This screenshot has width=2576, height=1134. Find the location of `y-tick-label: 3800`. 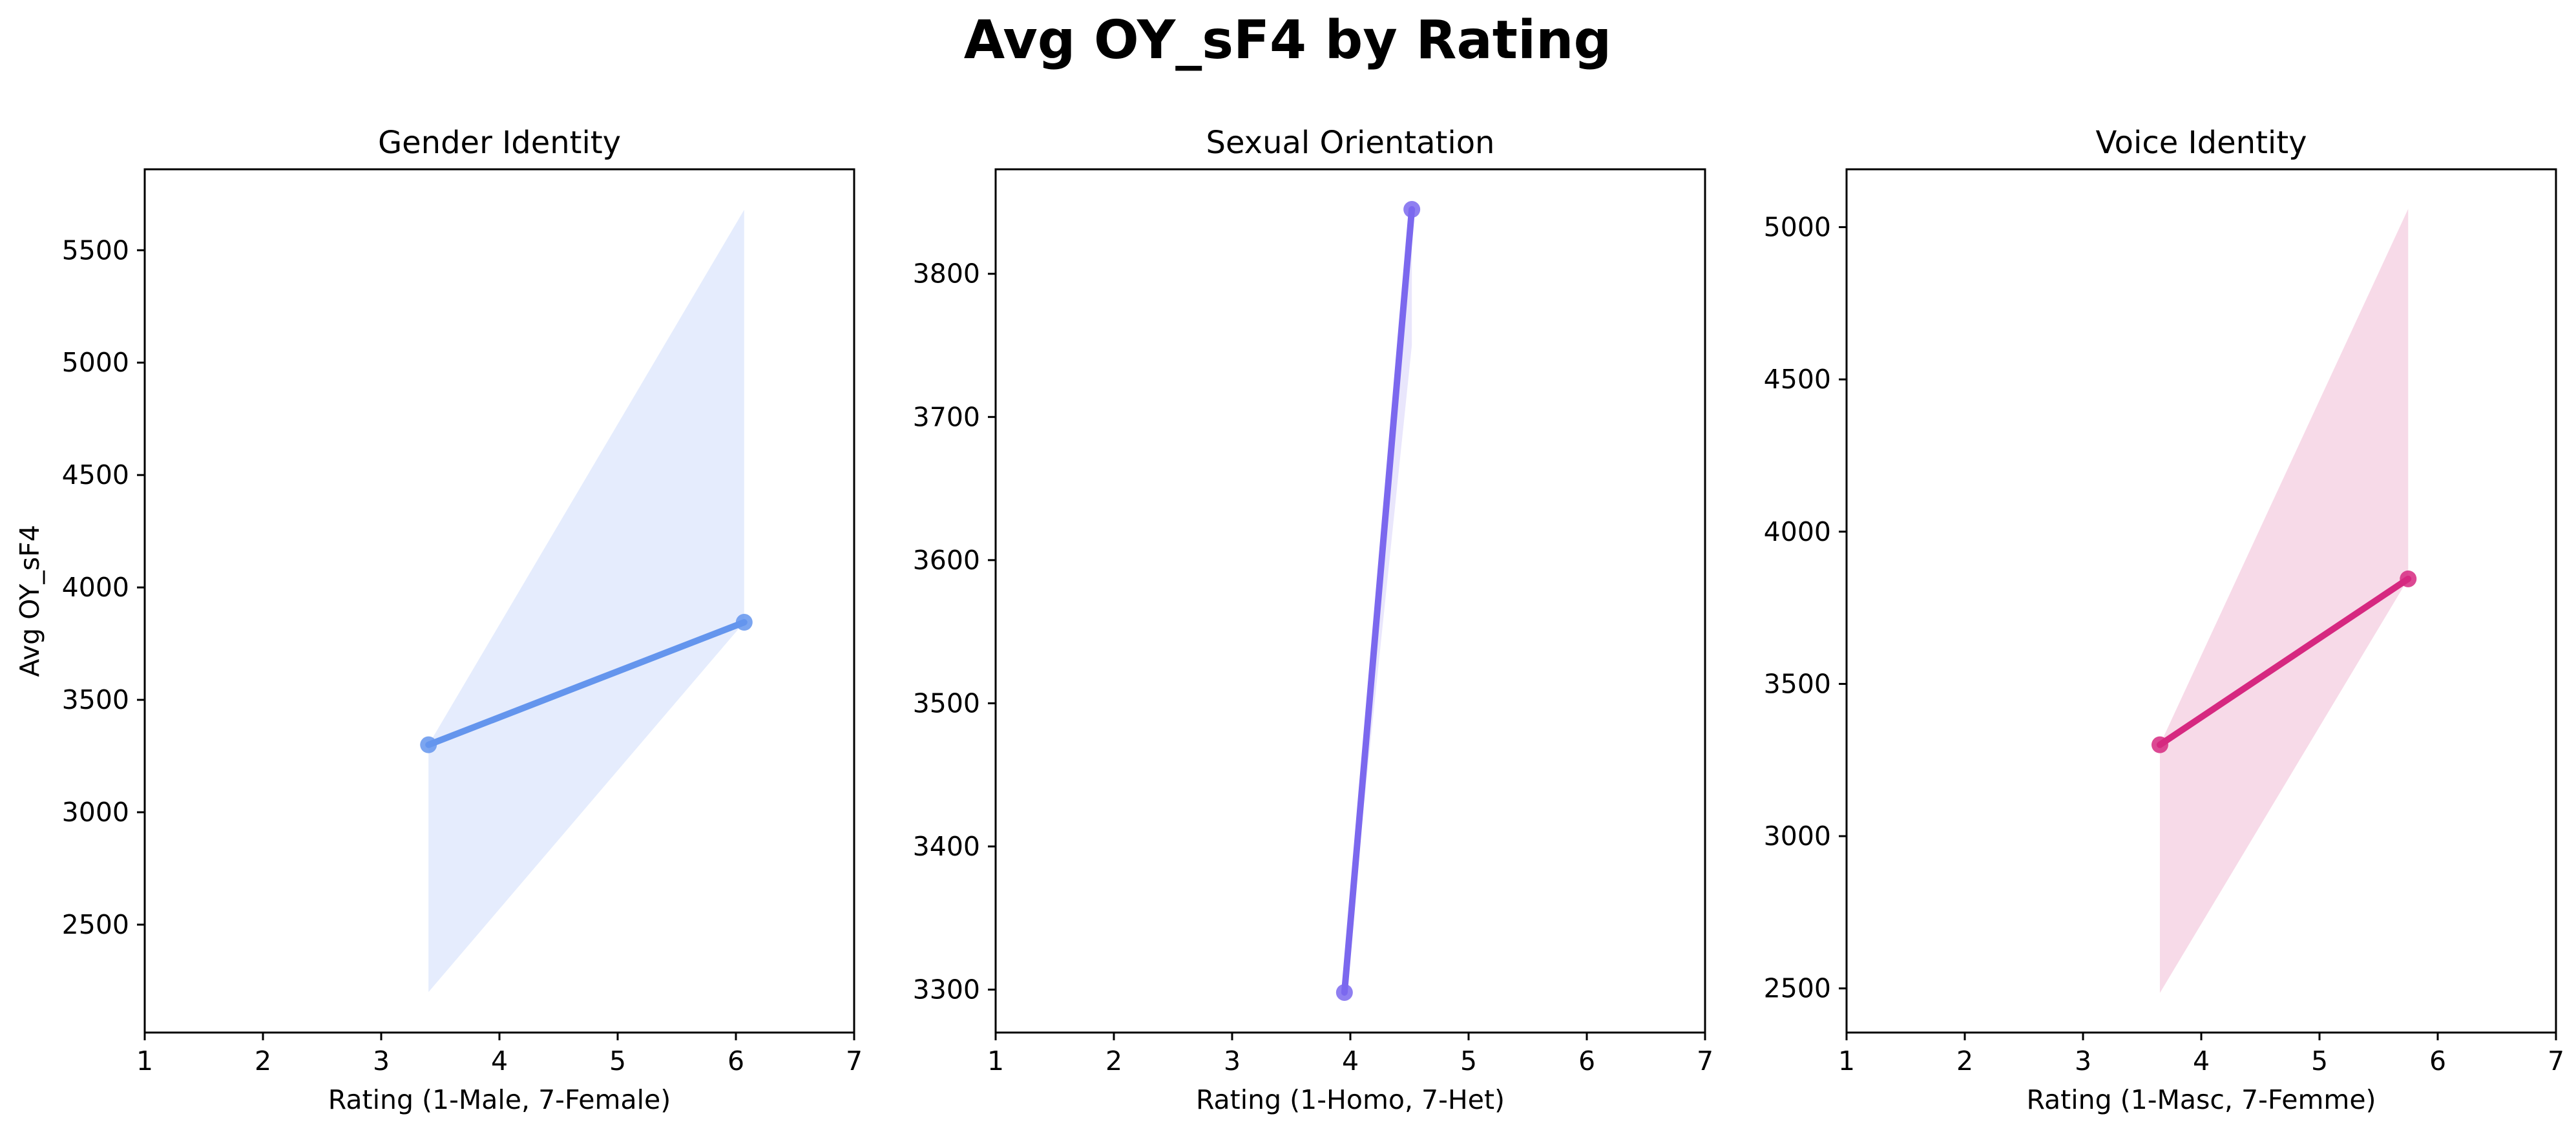

y-tick-label: 3800 is located at coordinates (946, 273).